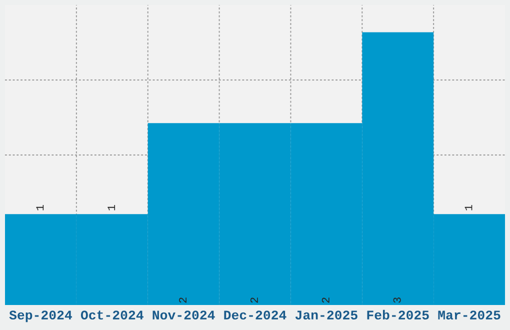 The height and width of the screenshot is (330, 510). What do you see at coordinates (255, 315) in the screenshot?
I see `x-tick-label: Dec-2024` at bounding box center [255, 315].